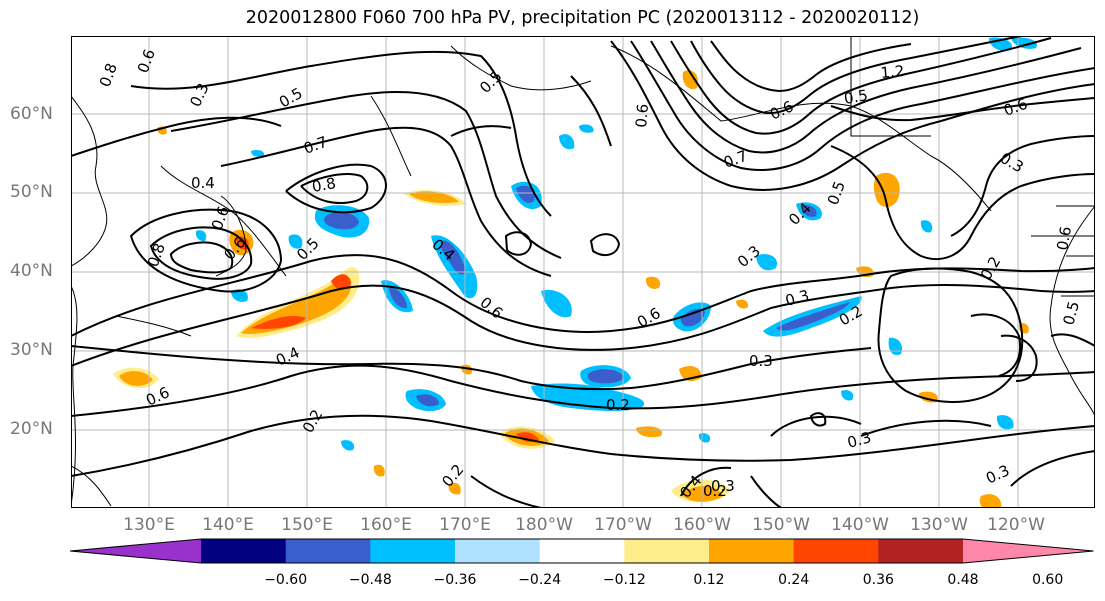 The width and height of the screenshot is (1105, 601). I want to click on contour-label: 1.2, so click(892, 72).